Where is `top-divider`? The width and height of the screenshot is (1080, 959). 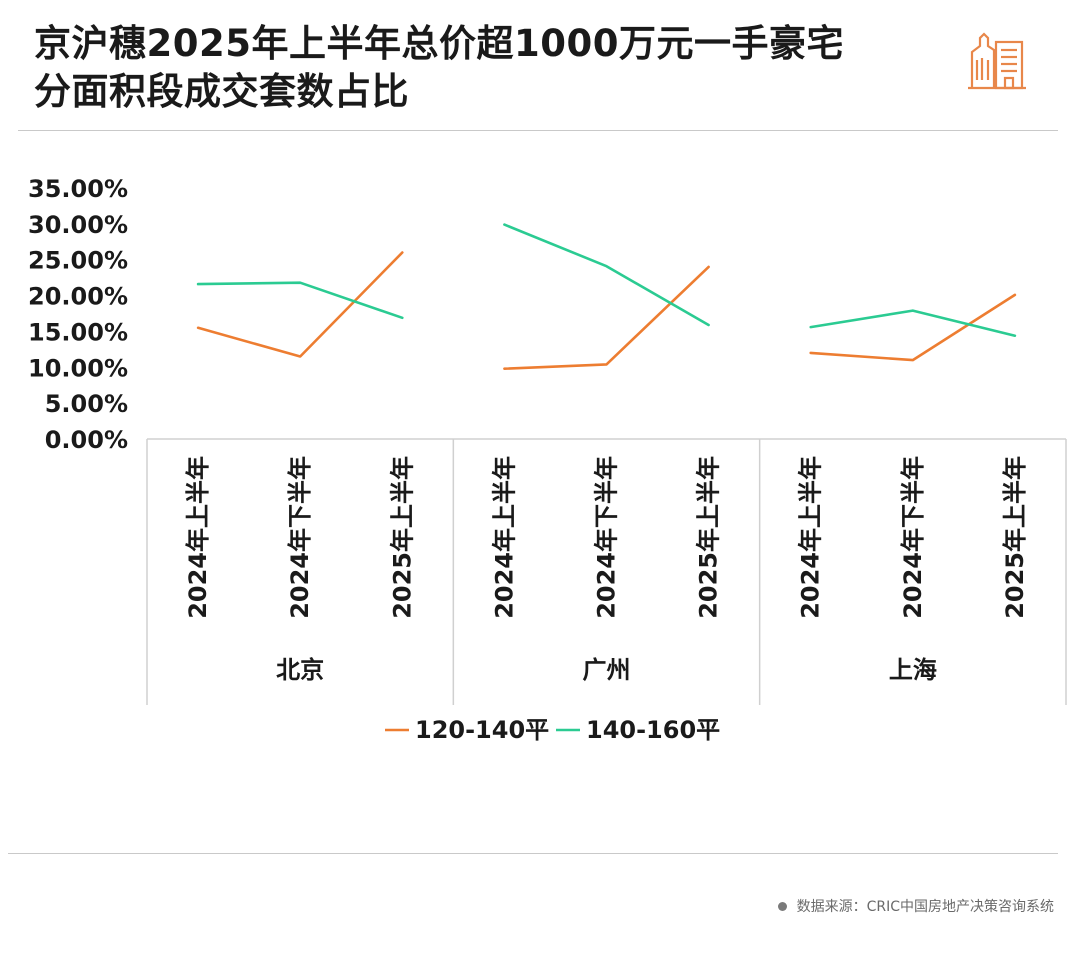
top-divider is located at coordinates (538, 130).